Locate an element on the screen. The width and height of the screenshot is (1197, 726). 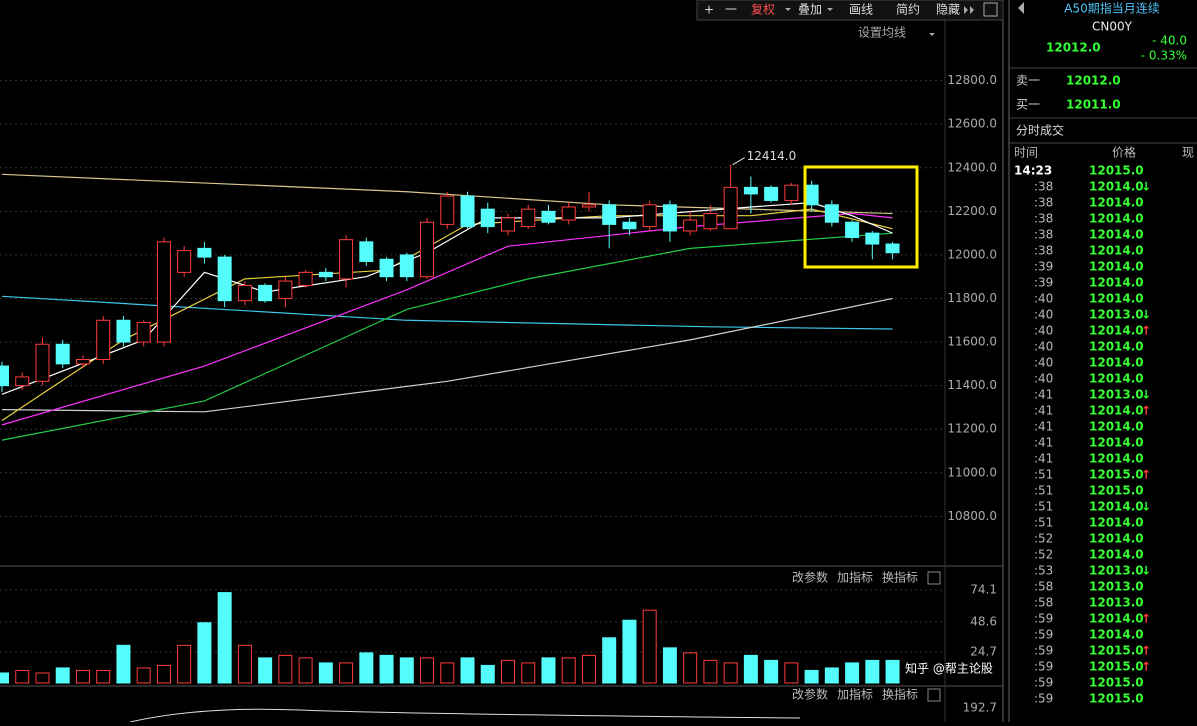
ma-line is located at coordinates (447, 355).